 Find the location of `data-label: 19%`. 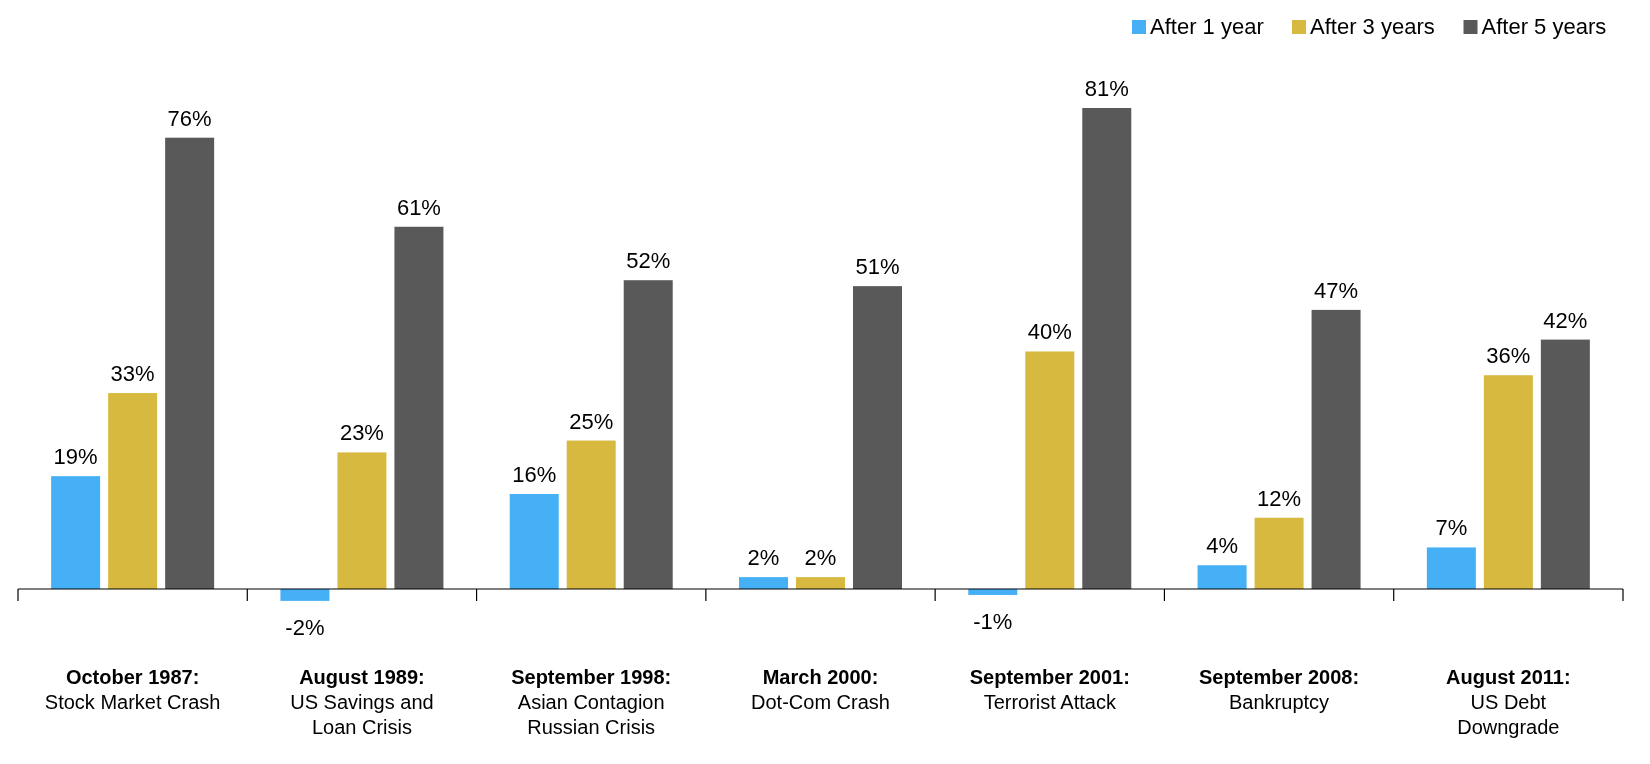

data-label: 19% is located at coordinates (75, 457).